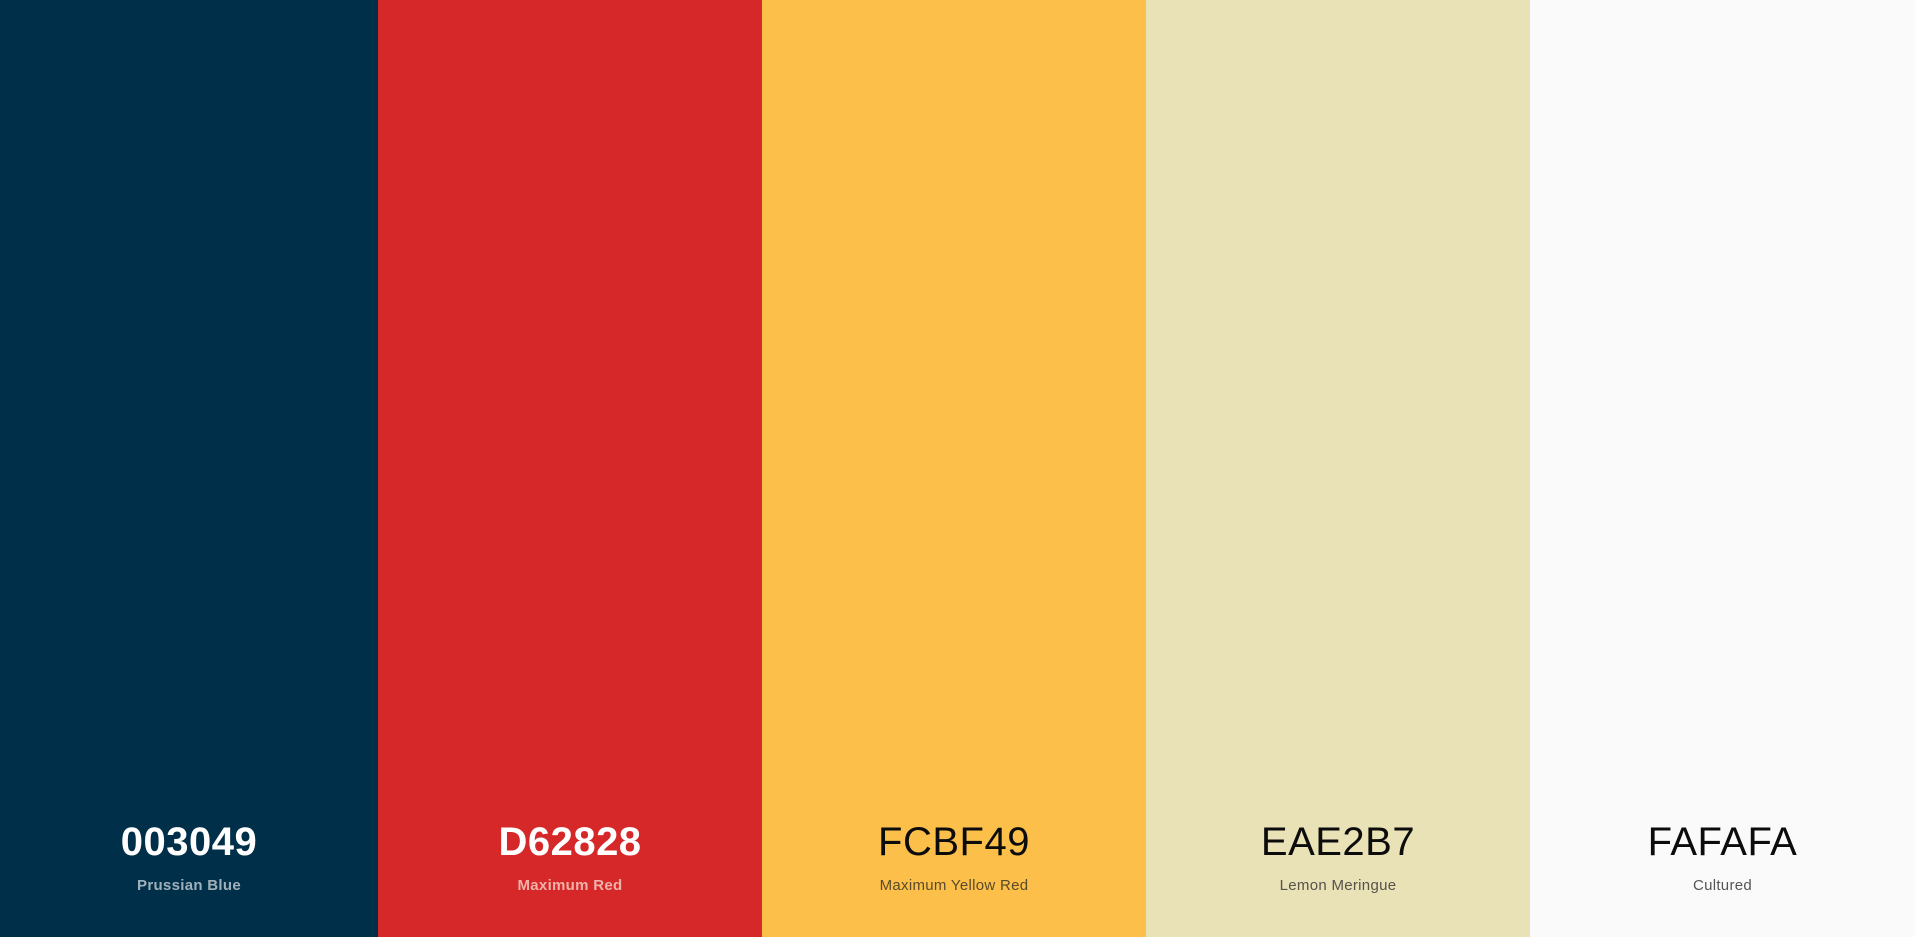 This screenshot has height=937, width=1915. Describe the element at coordinates (1722, 842) in the screenshot. I see `hex-code: FAFAFA` at that location.